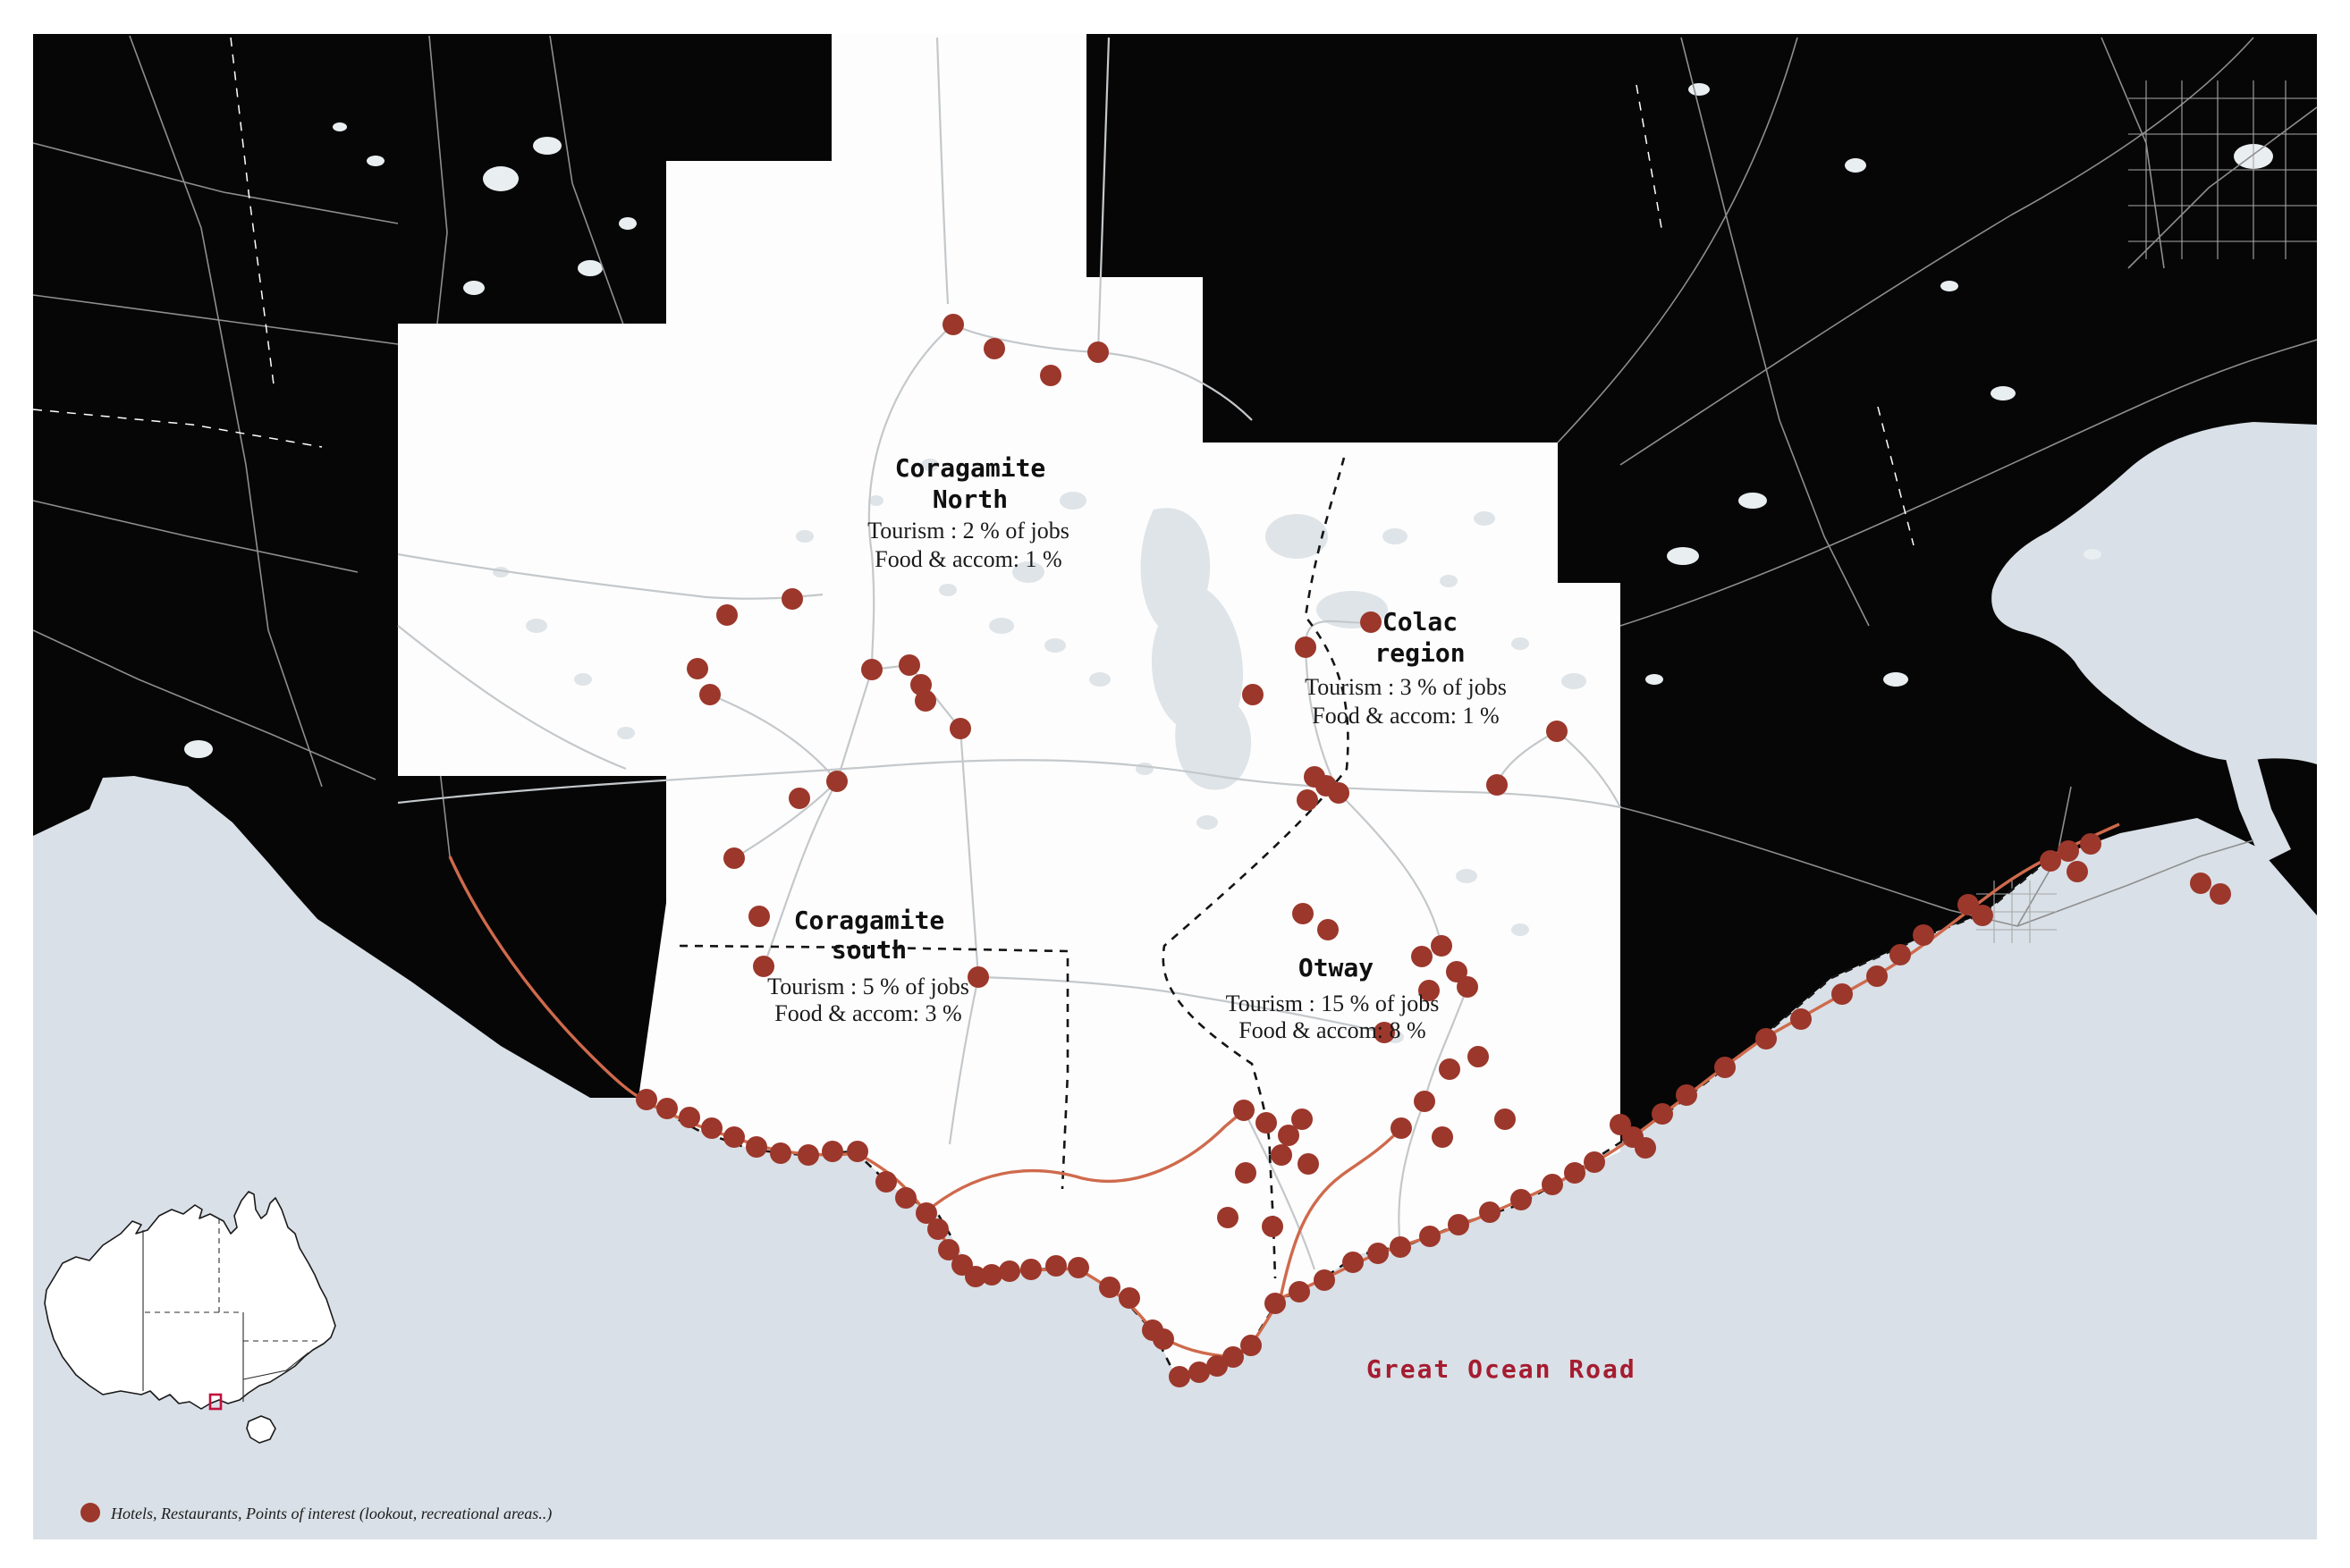 Image resolution: width=2350 pixels, height=1568 pixels. Describe the element at coordinates (231, 1310) in the screenshot. I see `state-borders` at that location.